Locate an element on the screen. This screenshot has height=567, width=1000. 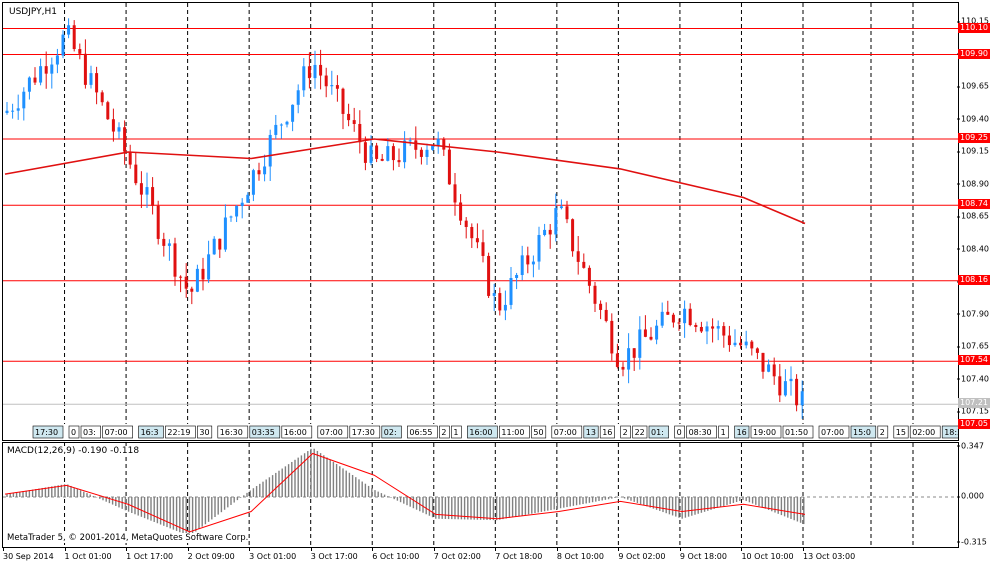
macd-title: MACD(12,26,9) -0.190 -0.118 is located at coordinates (73, 451).